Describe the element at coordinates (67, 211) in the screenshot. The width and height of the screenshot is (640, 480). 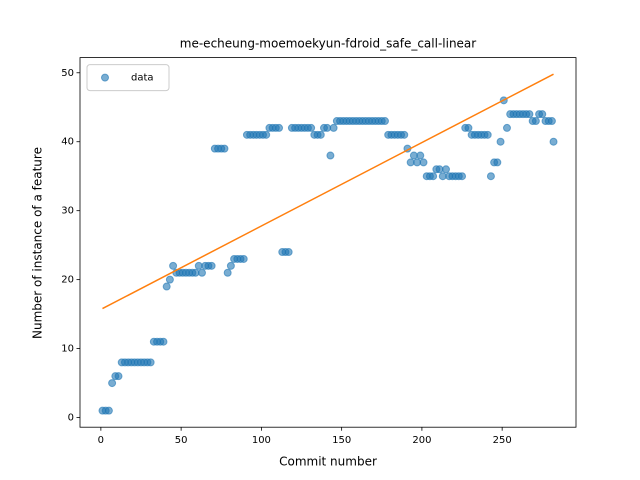
I see `y-tick-label: 30` at that location.